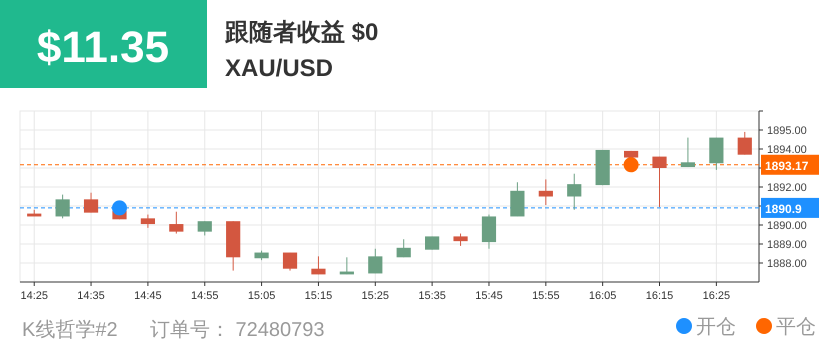 This screenshot has width=840, height=352. I want to click on y-tick-label: 1895.00, so click(787, 131).